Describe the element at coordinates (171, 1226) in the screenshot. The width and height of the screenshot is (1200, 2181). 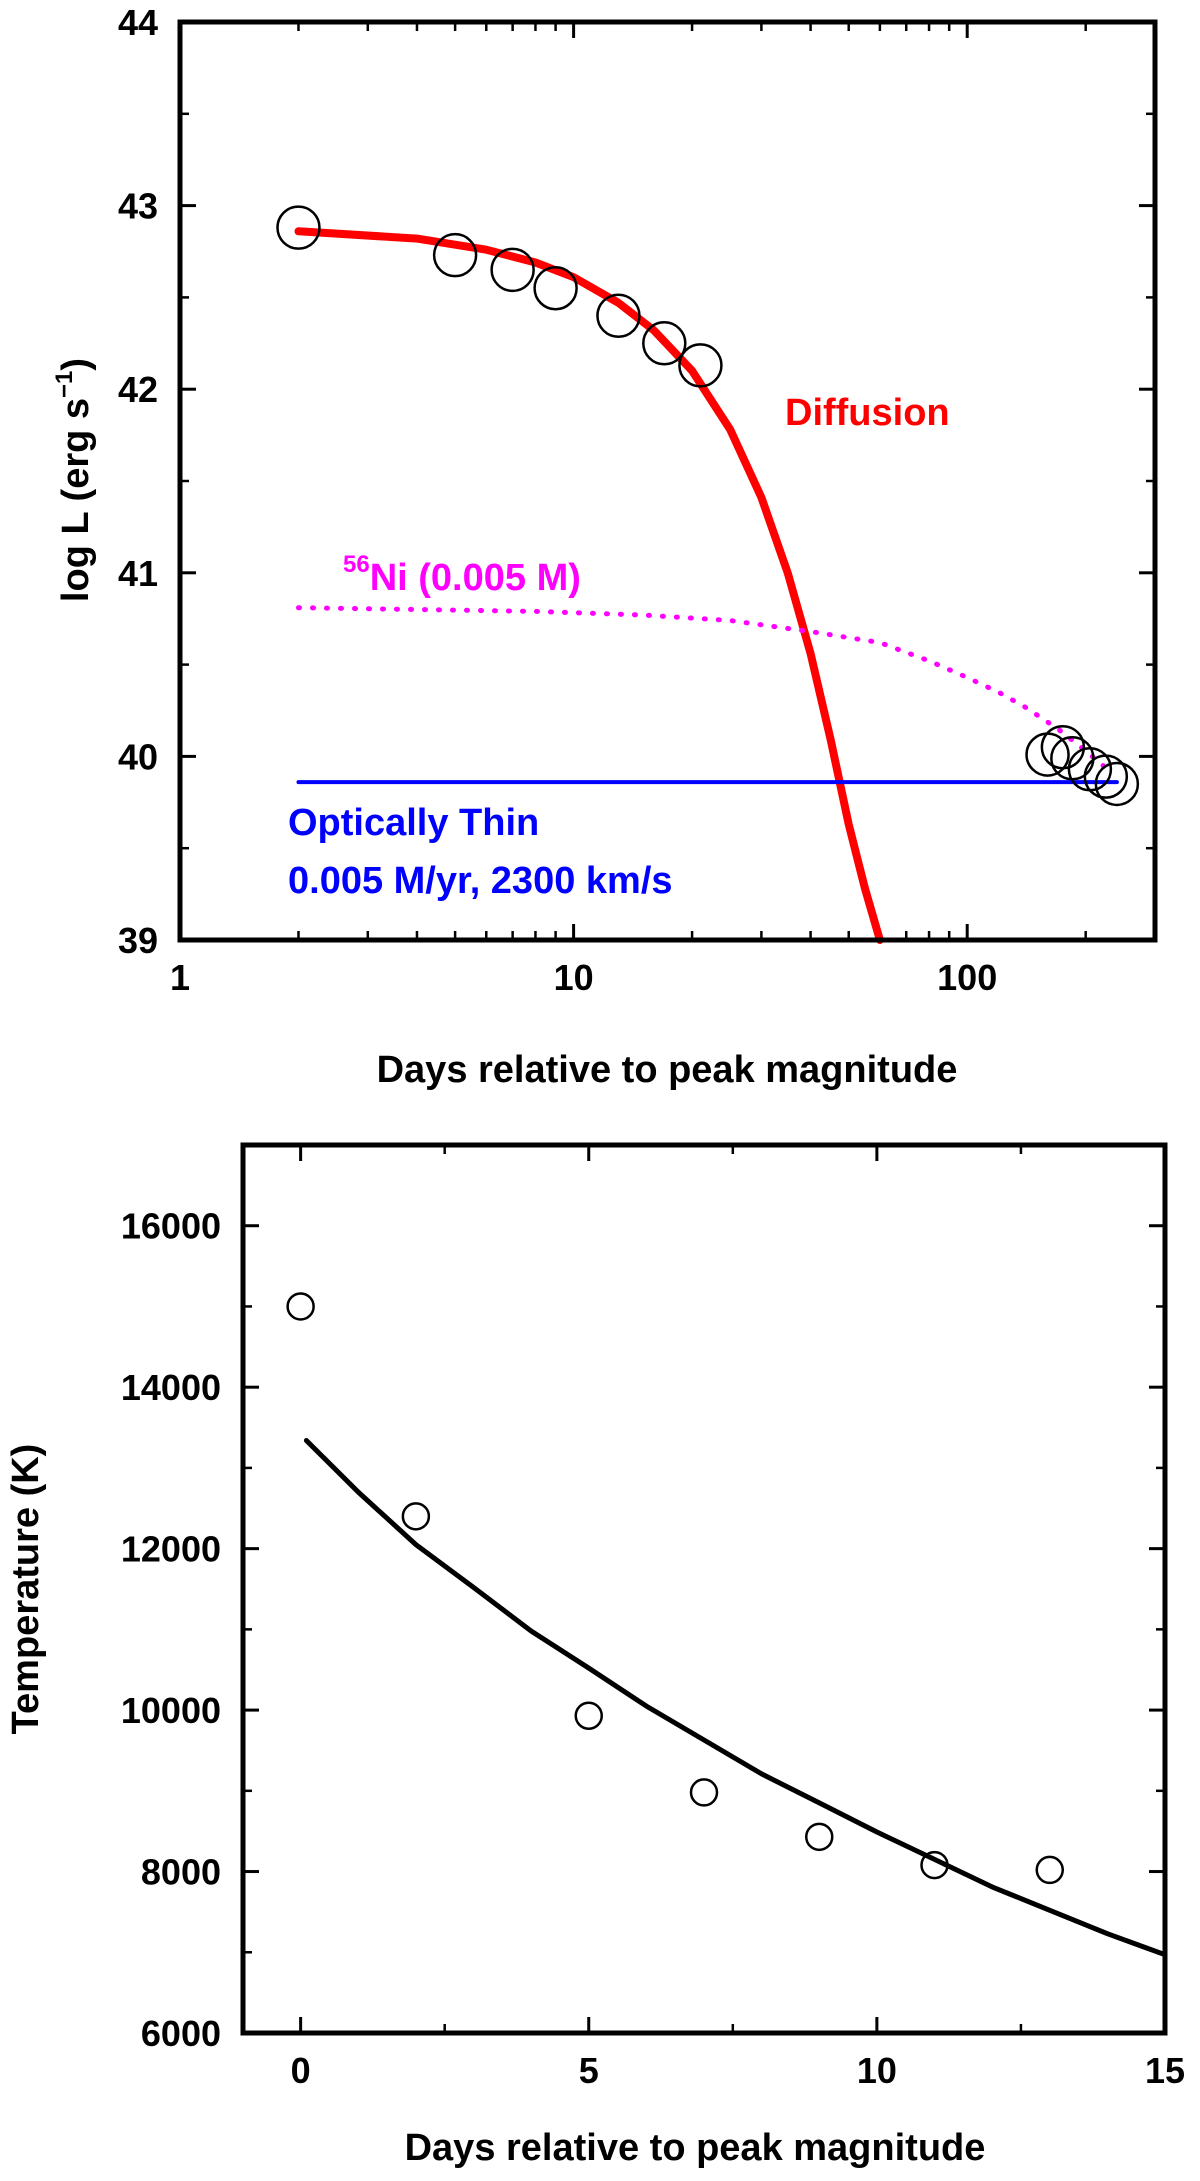
I see `y-tick-label: 16000` at that location.